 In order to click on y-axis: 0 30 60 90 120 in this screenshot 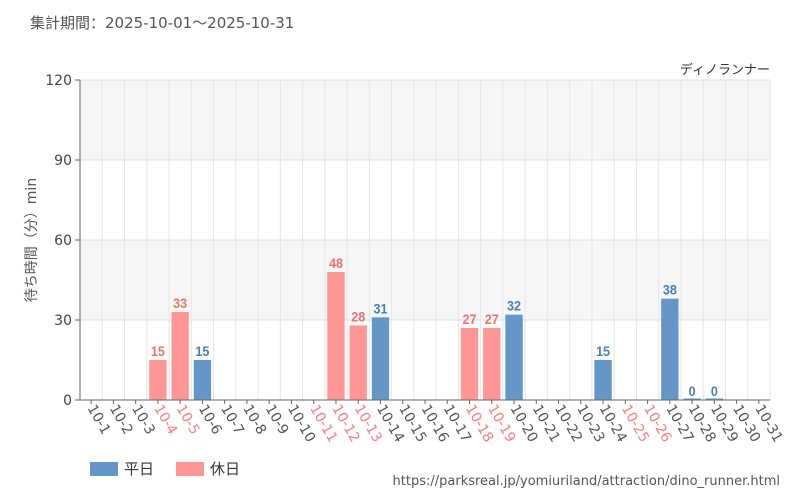, I will do `click(63, 241)`.